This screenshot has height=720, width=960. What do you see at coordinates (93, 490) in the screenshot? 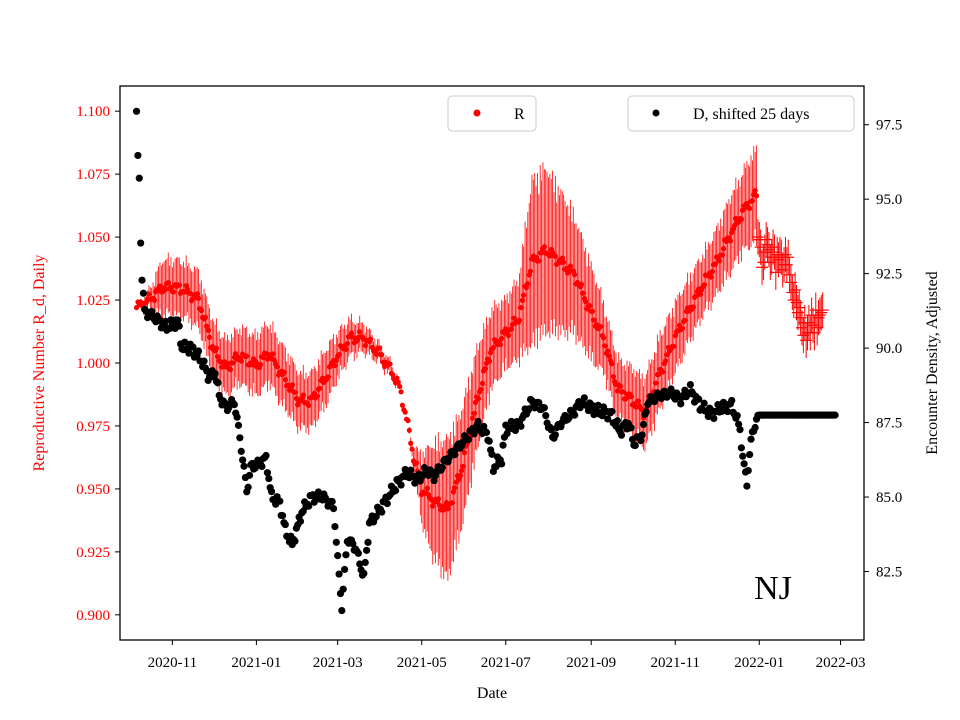
I see `y-left-tick-label: 0.950` at bounding box center [93, 490].